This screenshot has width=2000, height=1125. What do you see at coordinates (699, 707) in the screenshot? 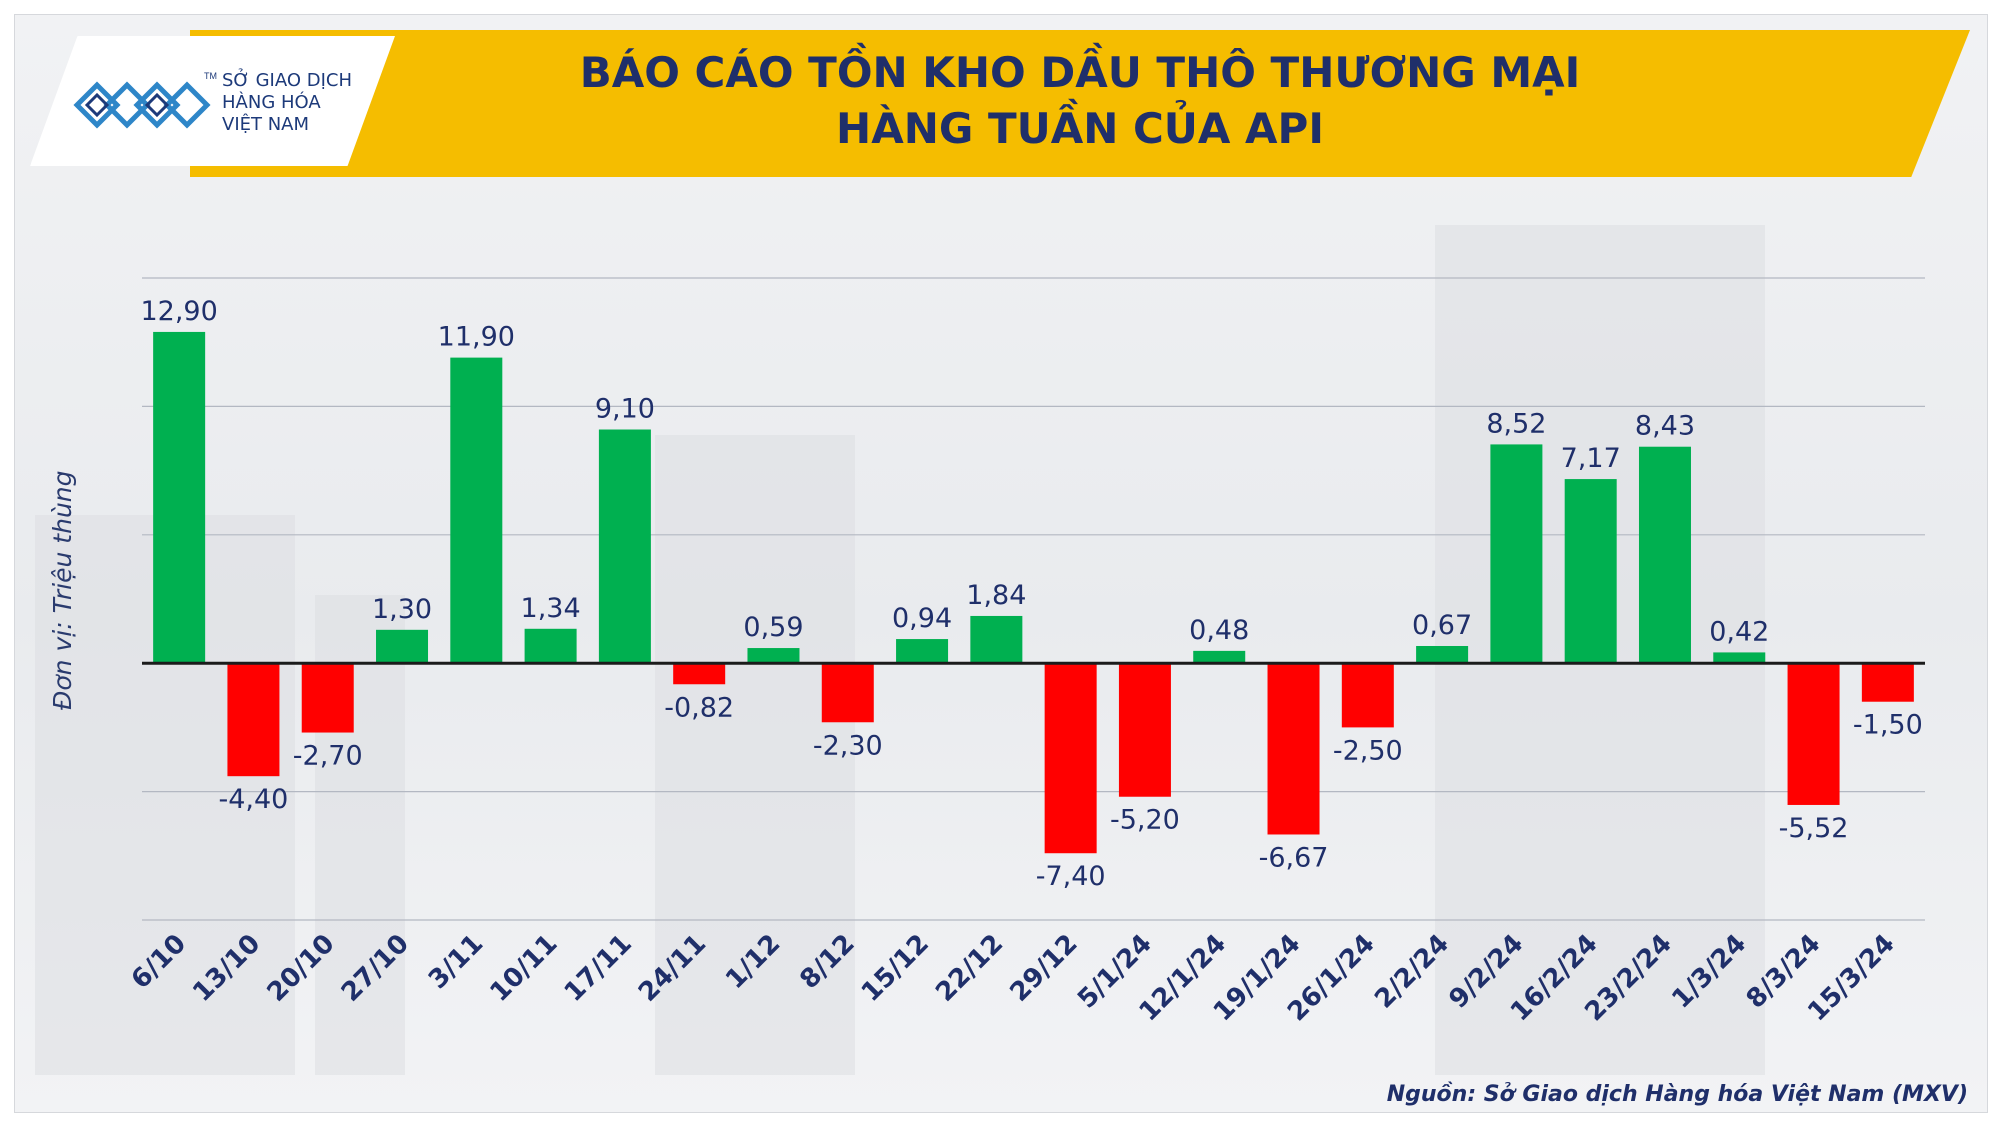
I see `data-label: -0,82` at bounding box center [699, 707].